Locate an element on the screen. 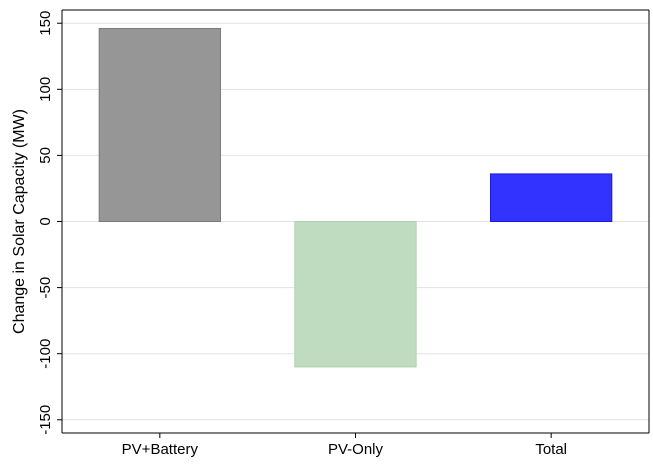 This screenshot has height=470, width=653. y-tick-label: -150 is located at coordinates (45, 420).